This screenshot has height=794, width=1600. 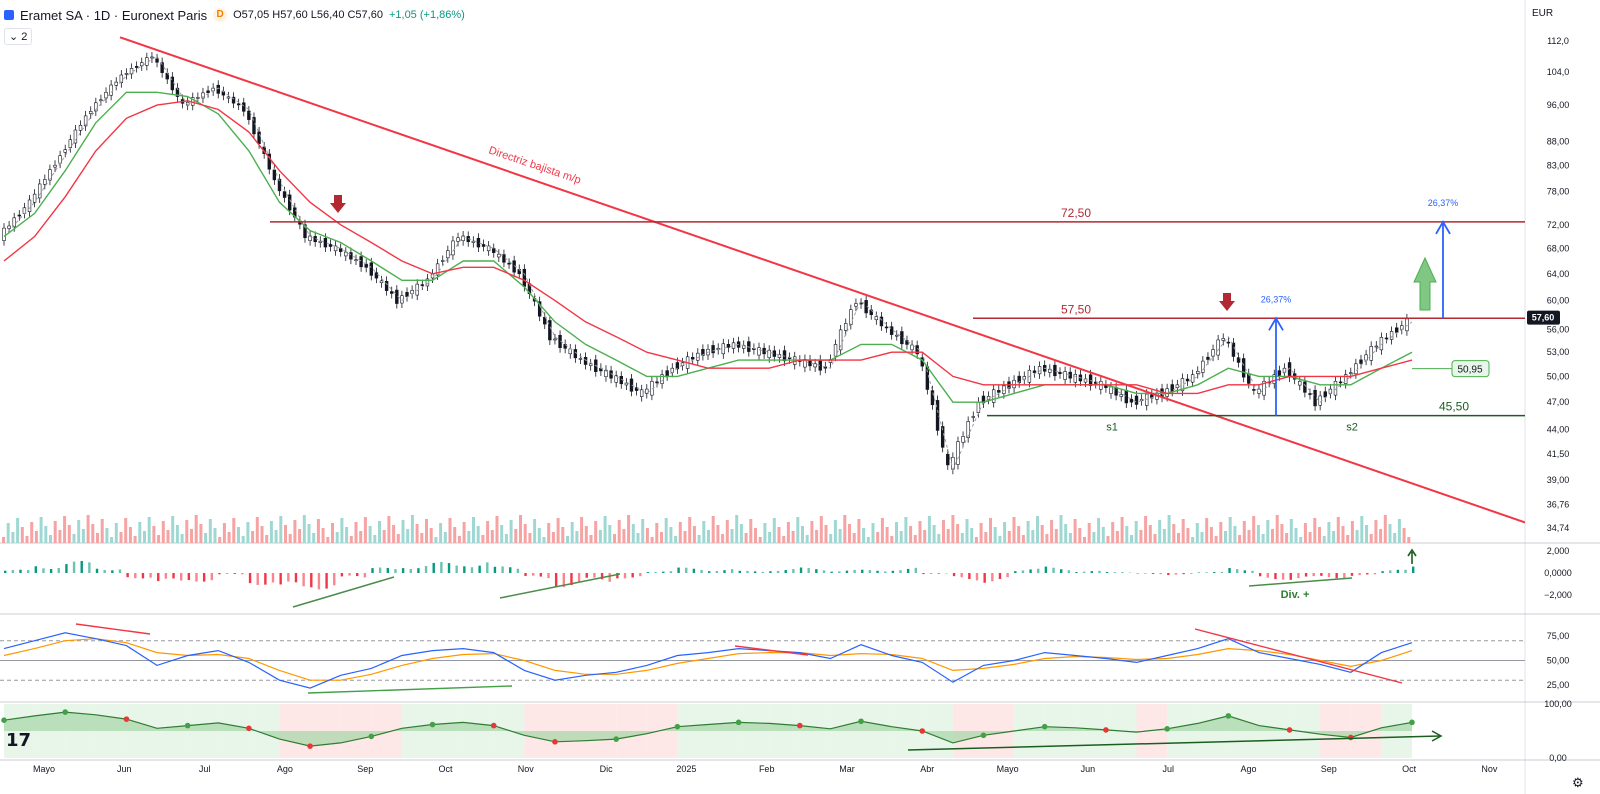 I want to click on layers-toggle: ⌄ 2, so click(x=18, y=36).